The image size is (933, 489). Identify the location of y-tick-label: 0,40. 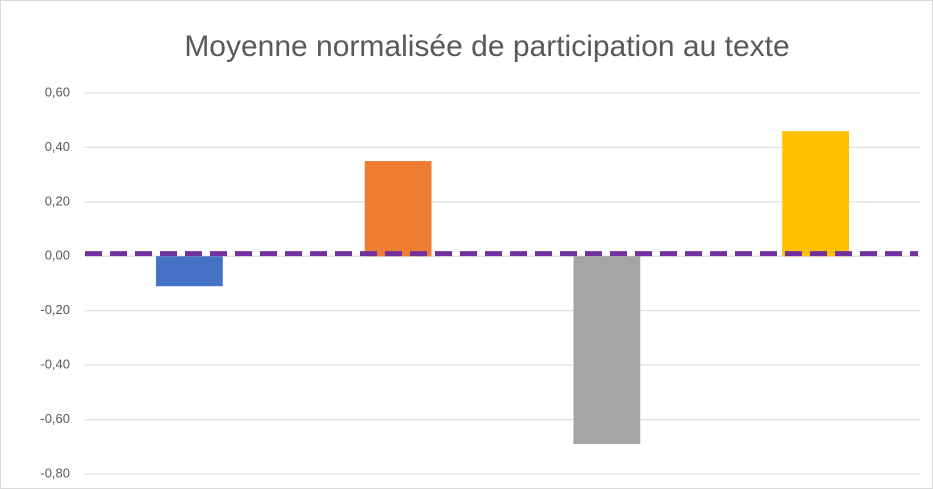
(57, 146).